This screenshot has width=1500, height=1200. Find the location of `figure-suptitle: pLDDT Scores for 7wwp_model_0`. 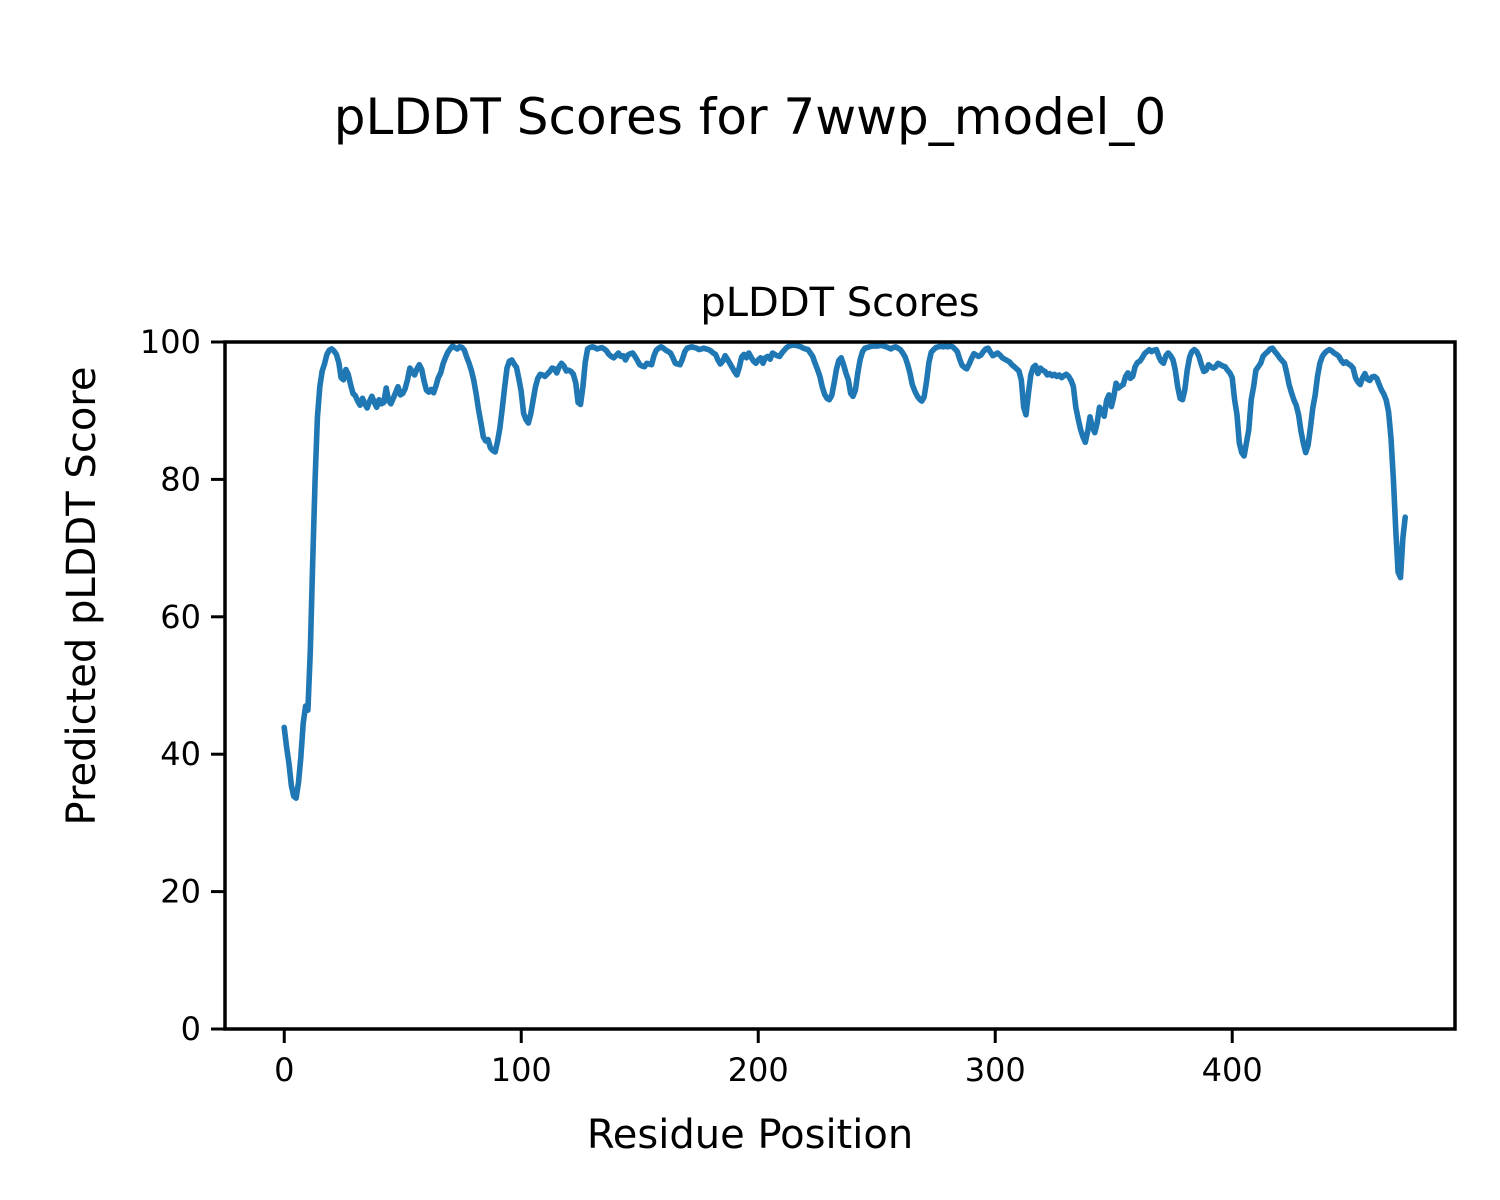

figure-suptitle: pLDDT Scores for 7wwp_model_0 is located at coordinates (750, 117).